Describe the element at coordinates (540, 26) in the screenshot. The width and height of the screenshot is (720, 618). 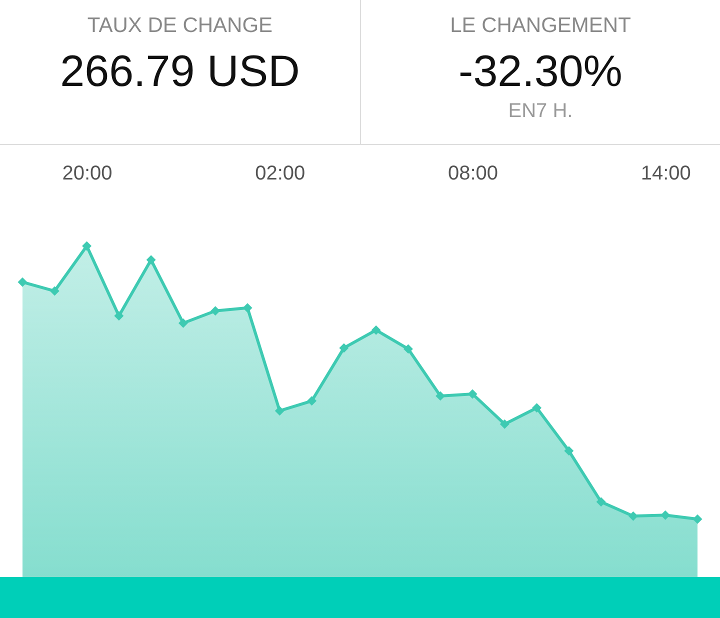
I see `text: LE CHANGEMENT` at that location.